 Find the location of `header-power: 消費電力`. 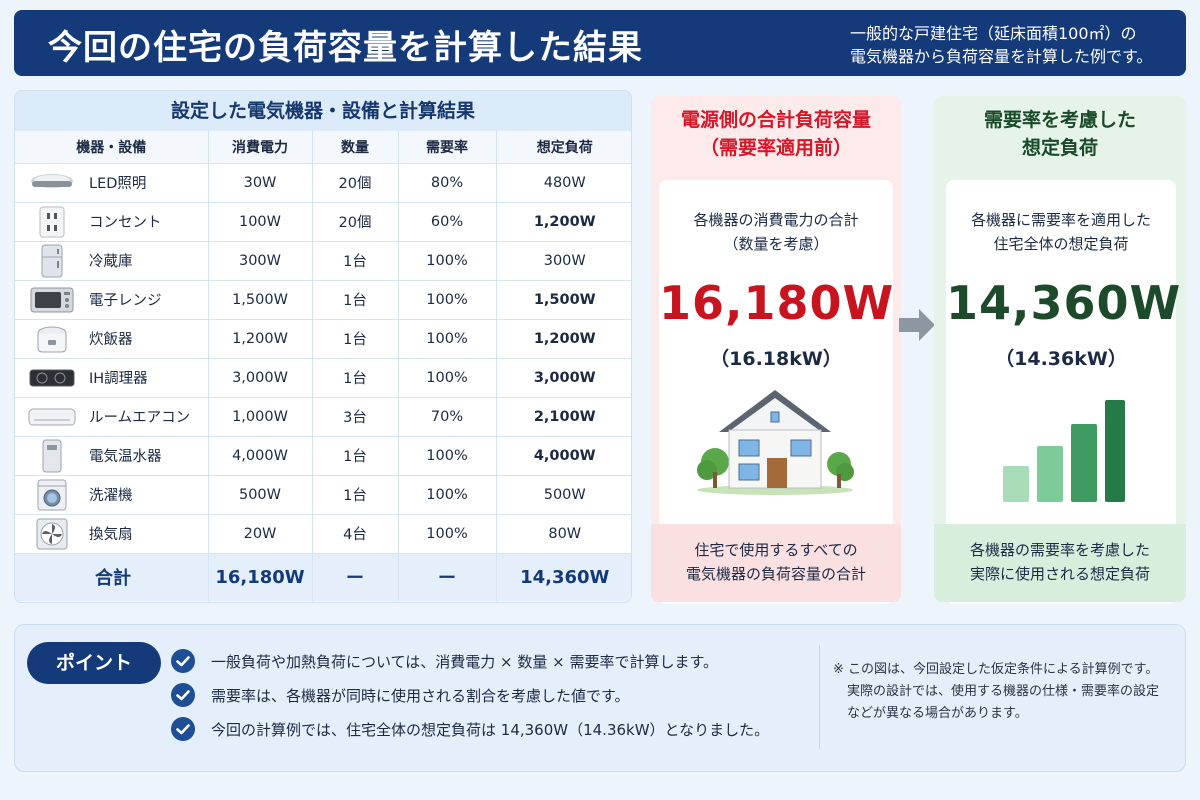

header-power: 消費電力 is located at coordinates (259, 147).